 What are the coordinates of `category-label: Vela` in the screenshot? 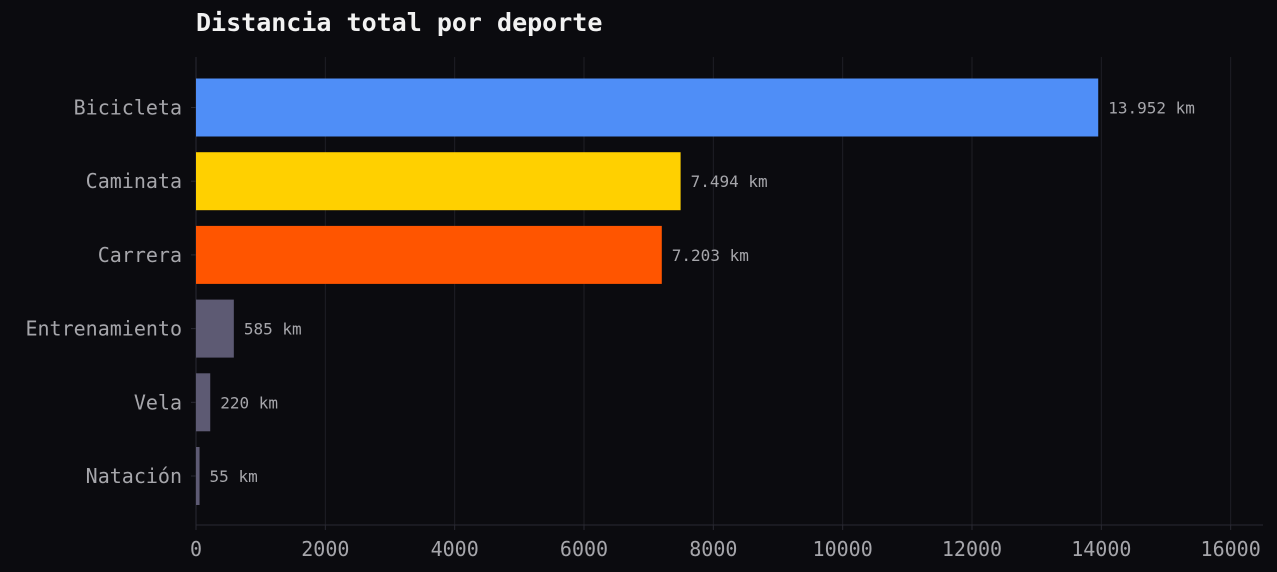 It's located at (158, 402).